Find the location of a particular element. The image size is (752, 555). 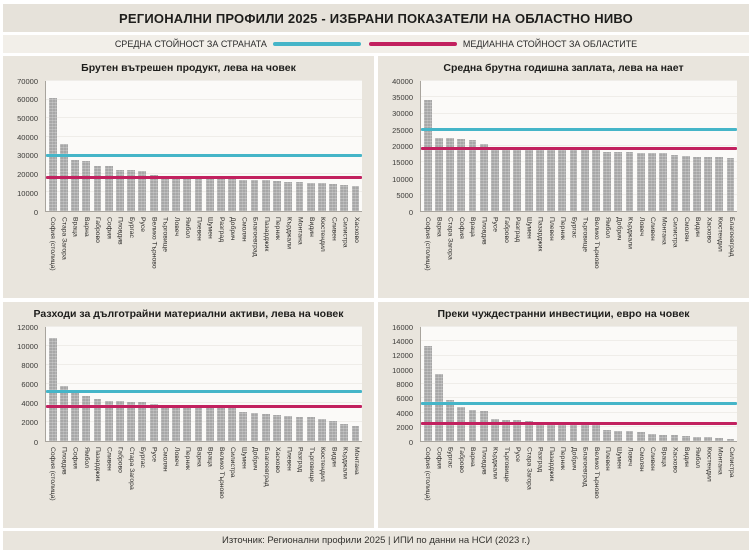

x-tick-label: Перник is located at coordinates (563, 228).